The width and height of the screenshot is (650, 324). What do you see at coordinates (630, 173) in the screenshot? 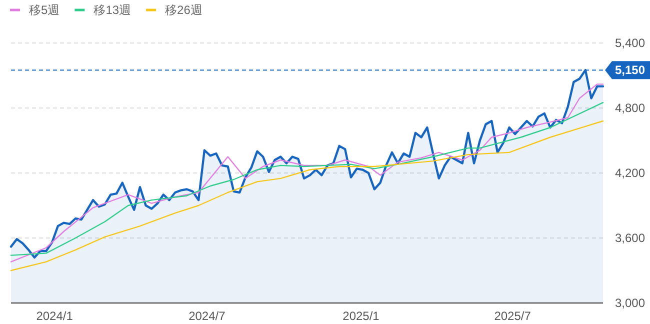
I see `y-tick-label: 4,200` at bounding box center [630, 173].